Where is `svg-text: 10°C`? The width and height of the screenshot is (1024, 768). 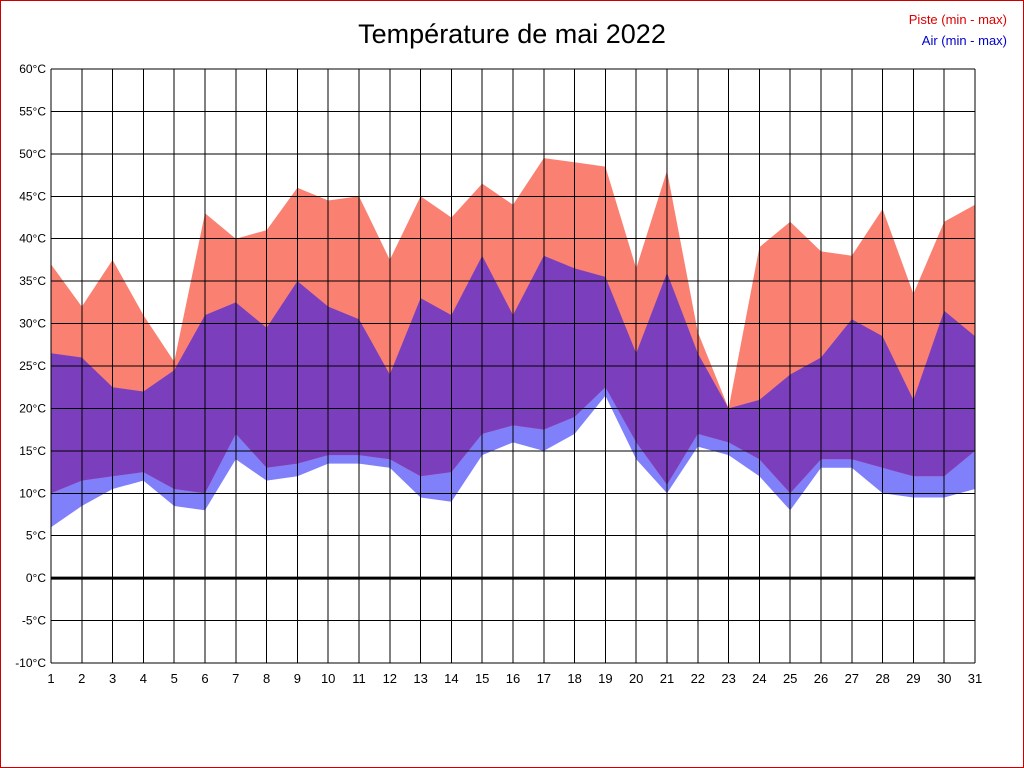
svg-text: 10°C is located at coordinates (32, 493).